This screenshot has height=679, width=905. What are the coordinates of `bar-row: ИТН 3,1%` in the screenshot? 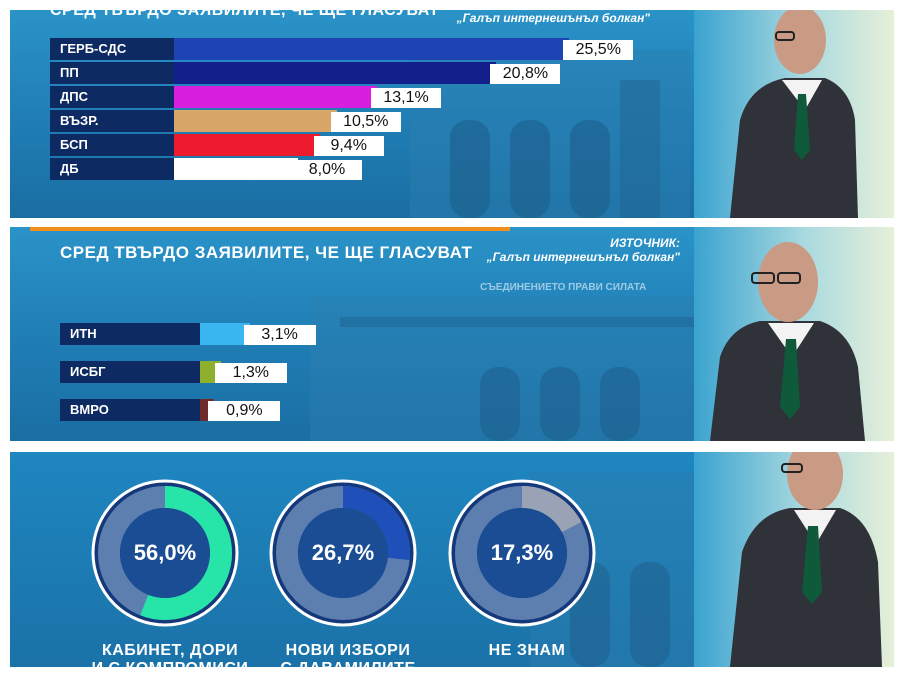 It's located at (410, 334).